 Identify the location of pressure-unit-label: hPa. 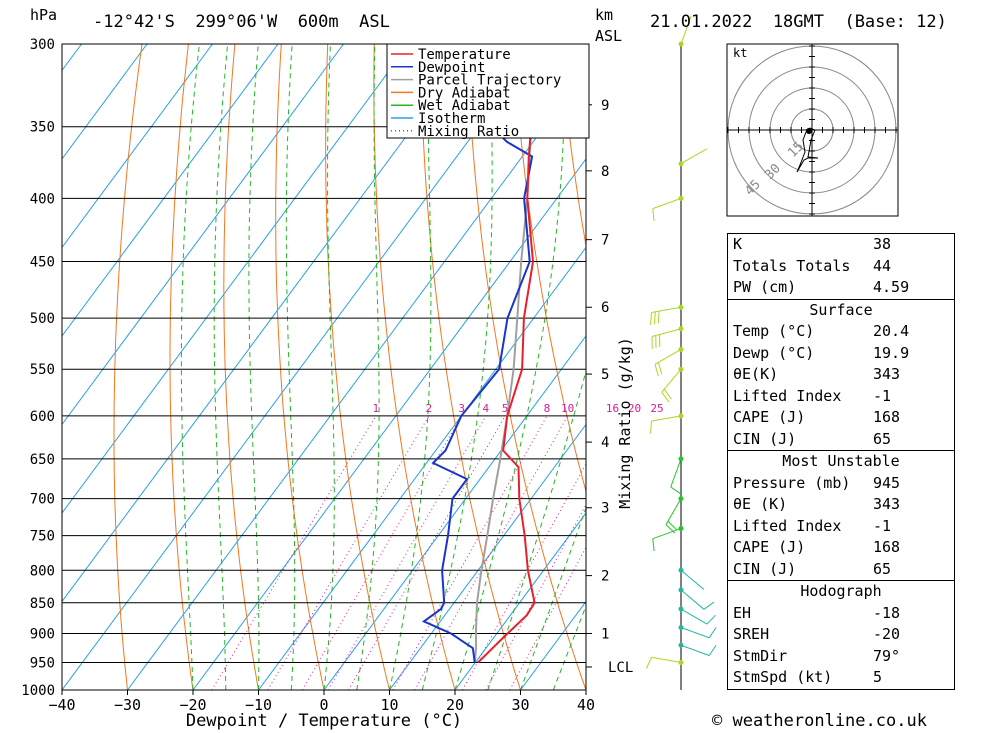
(44, 15).